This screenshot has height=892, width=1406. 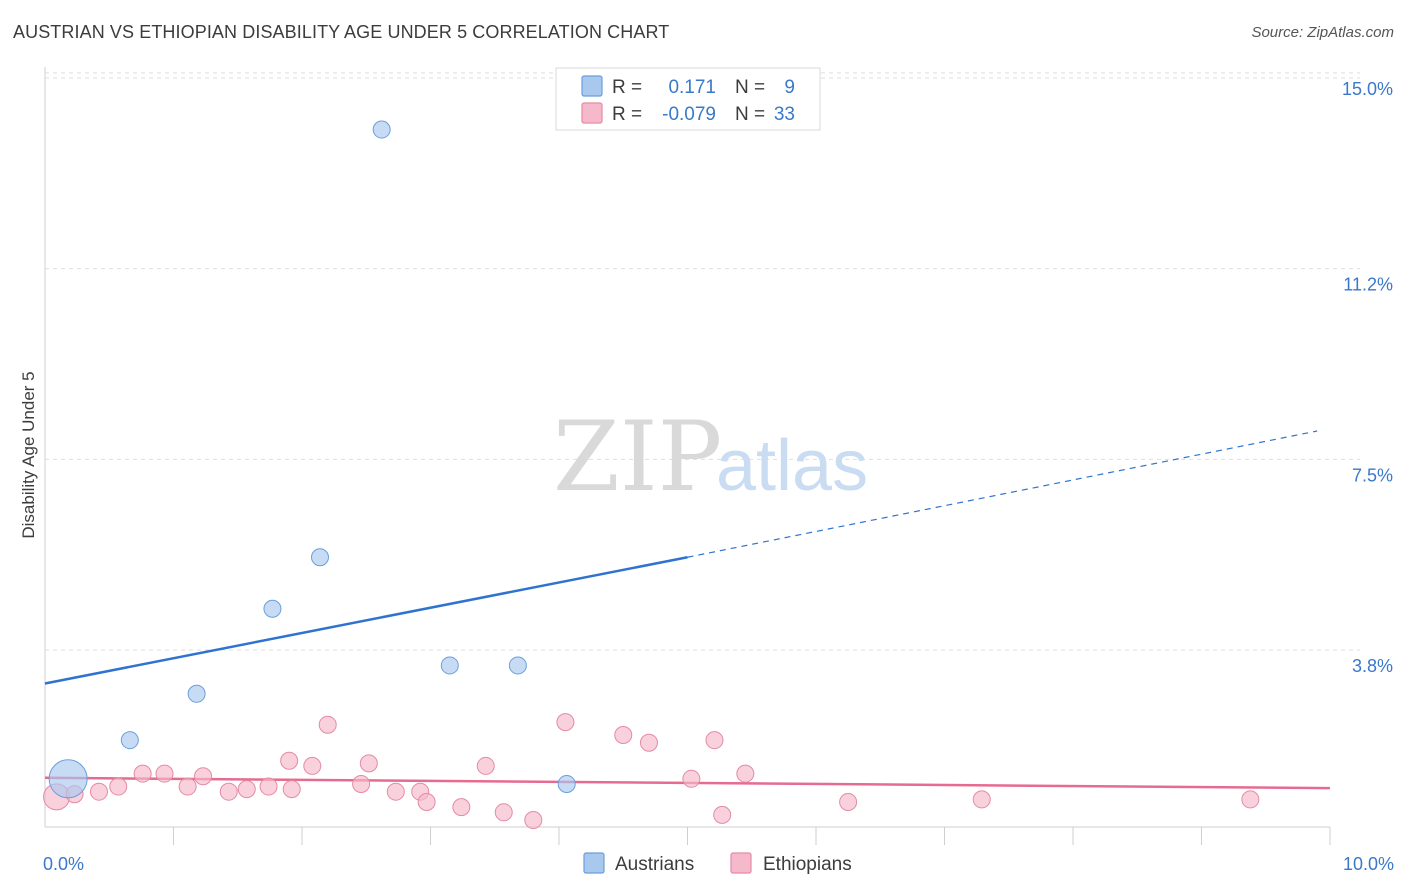 I want to click on legend-r-label-0: R =, so click(x=627, y=87).